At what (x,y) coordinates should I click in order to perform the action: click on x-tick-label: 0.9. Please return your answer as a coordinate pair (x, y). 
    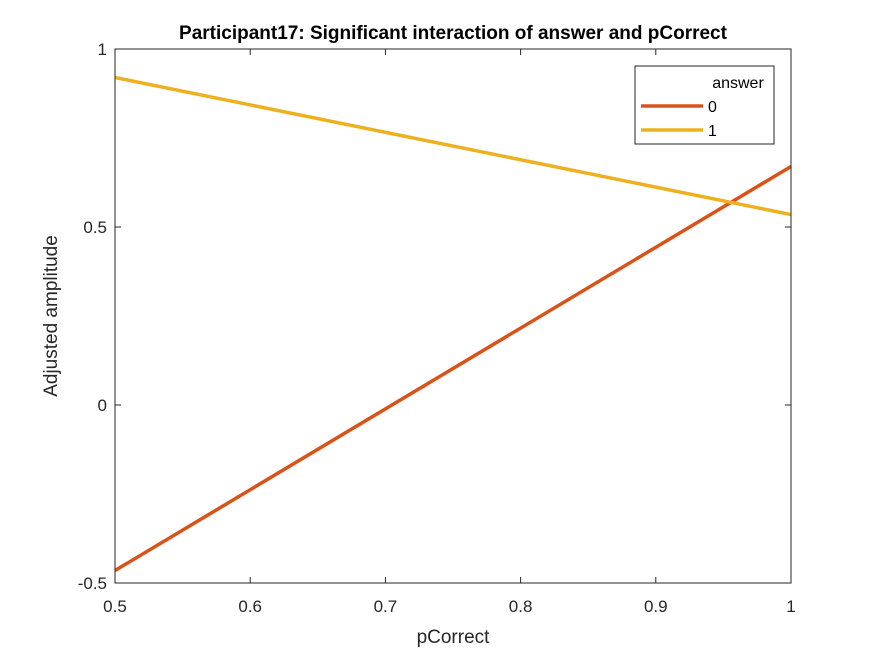
    Looking at the image, I should click on (656, 606).